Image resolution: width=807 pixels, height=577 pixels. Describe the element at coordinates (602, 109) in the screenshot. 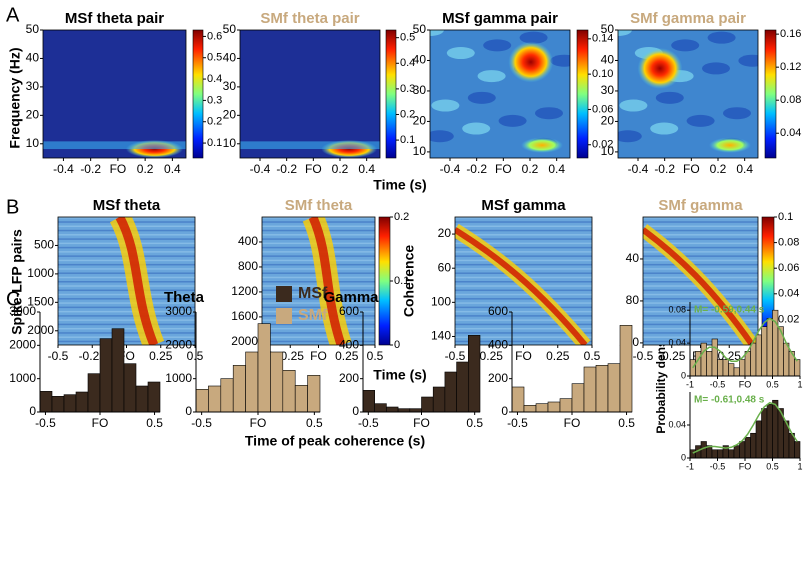

I see `colorbar-tick-label: 0.06` at that location.